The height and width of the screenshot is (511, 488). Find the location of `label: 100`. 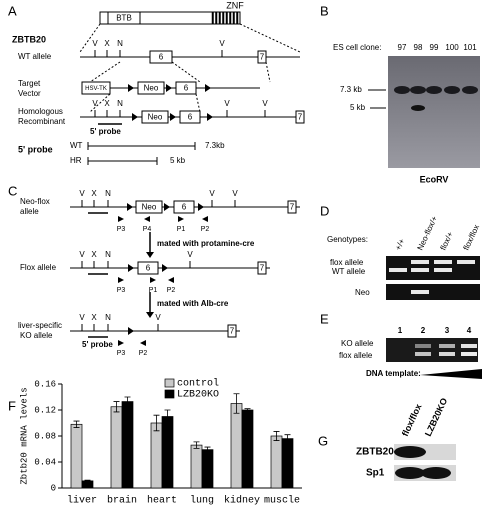

label: 100 is located at coordinates (452, 47).